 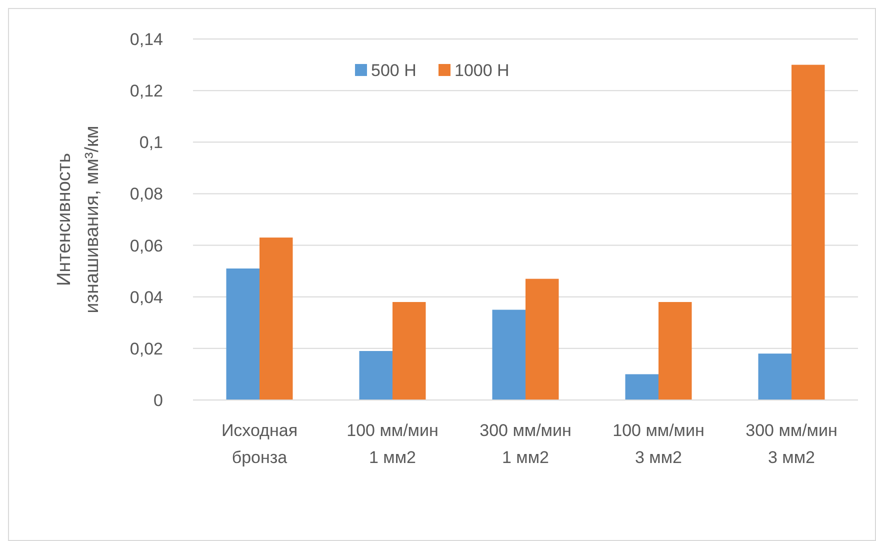 What do you see at coordinates (146, 297) in the screenshot?
I see `y-tick-label: 0,04` at bounding box center [146, 297].